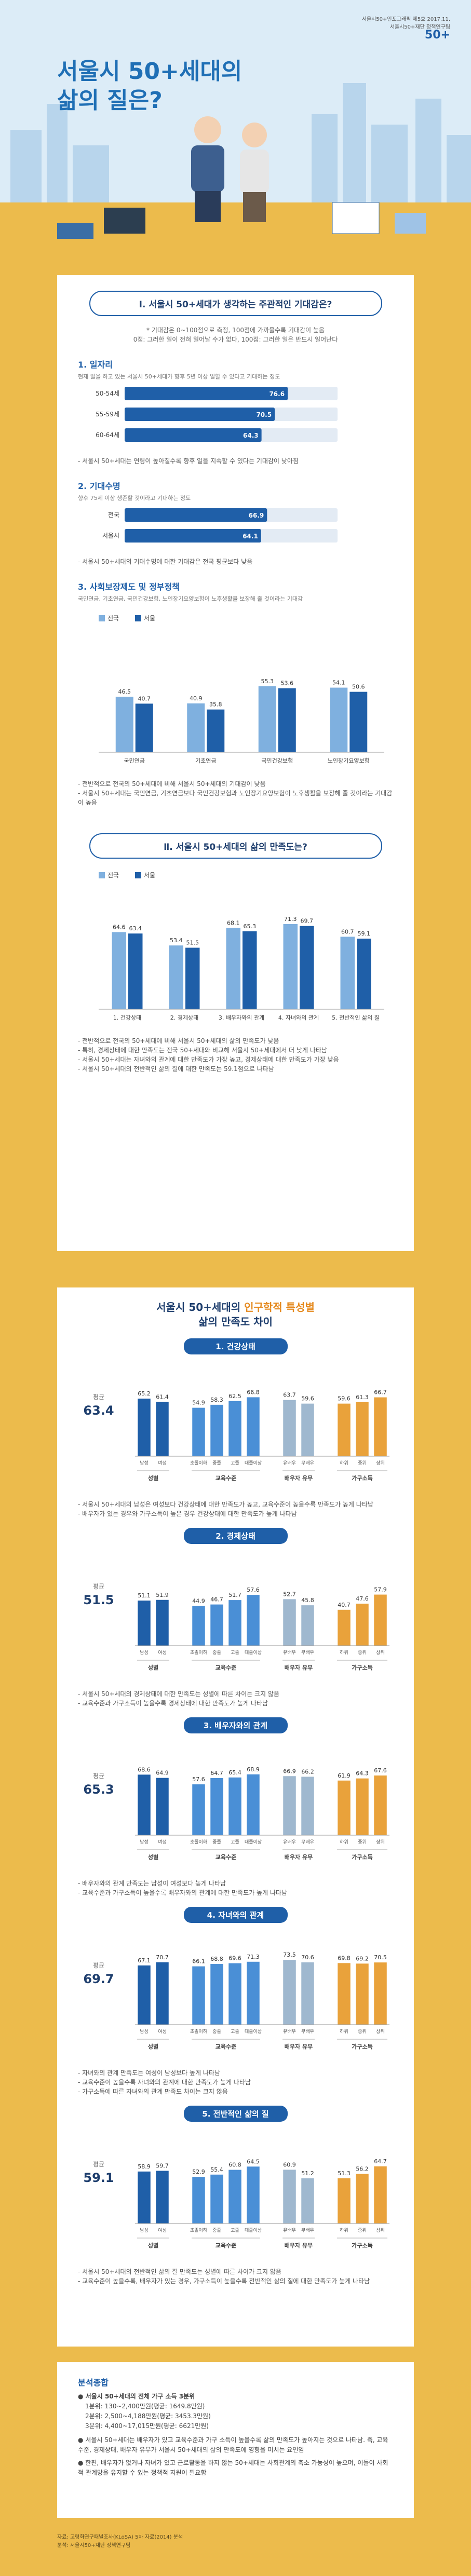  What do you see at coordinates (344, 1958) in the screenshot?
I see `value-label: 69.8` at bounding box center [344, 1958].